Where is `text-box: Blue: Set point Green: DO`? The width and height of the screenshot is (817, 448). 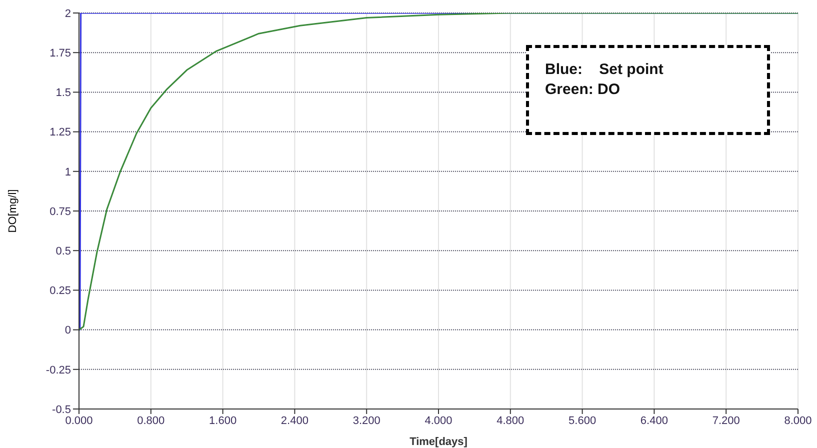
text-box: Blue: Set point Green: DO is located at coordinates (648, 90).